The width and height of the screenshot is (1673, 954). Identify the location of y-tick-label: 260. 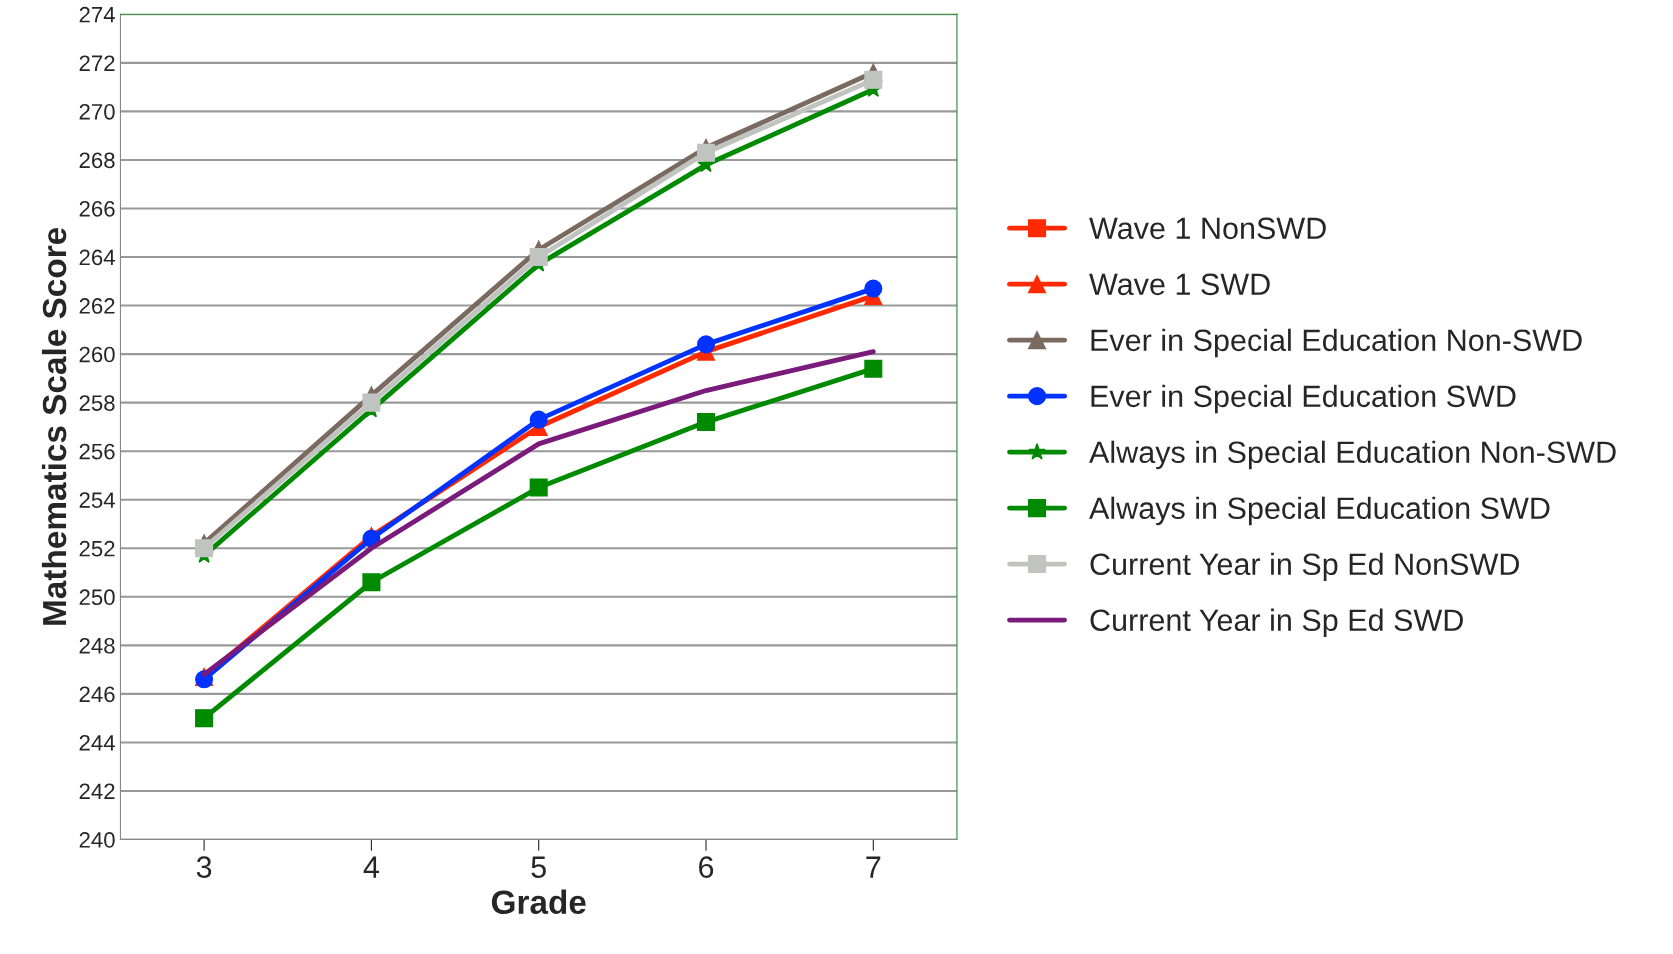
(97, 354).